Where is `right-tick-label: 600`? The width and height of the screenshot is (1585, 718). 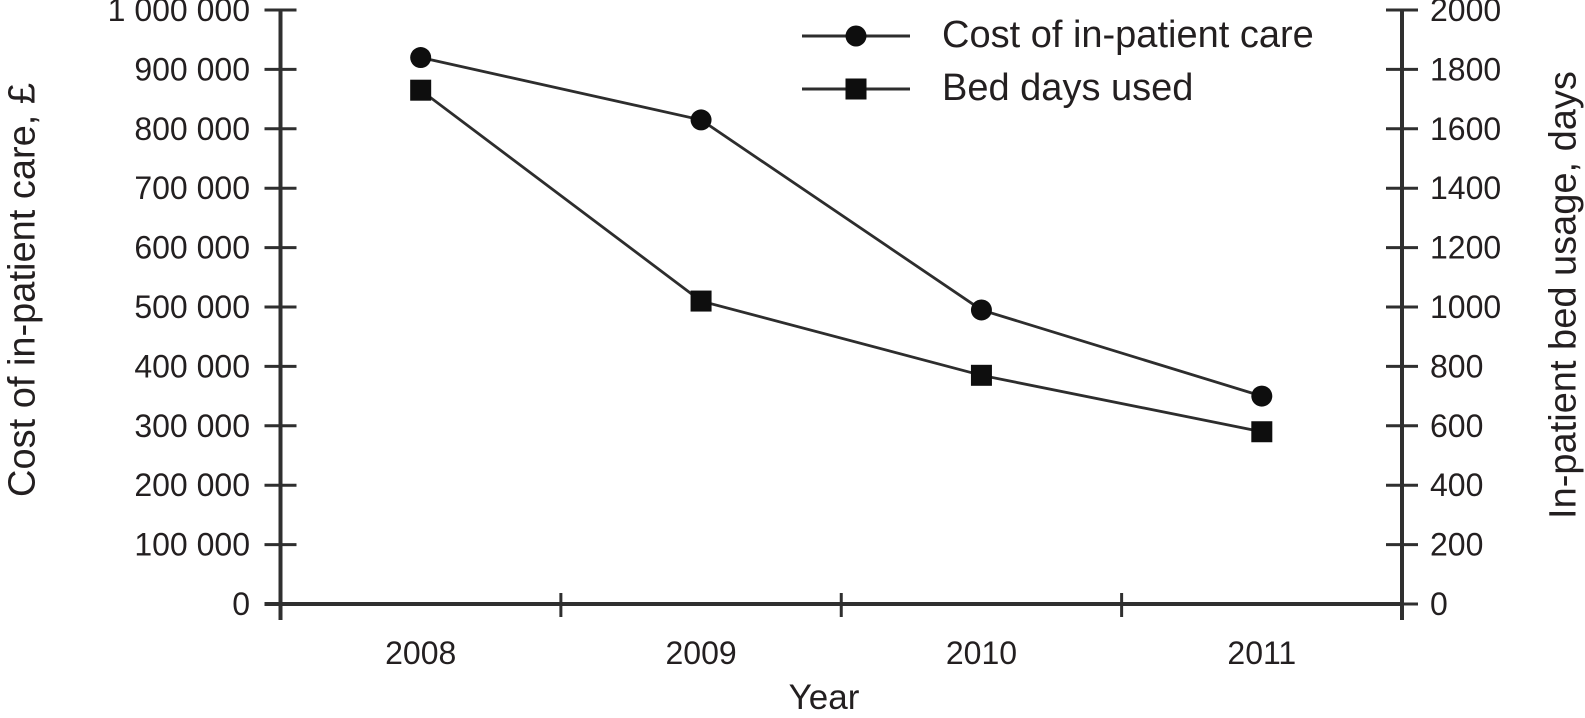 right-tick-label: 600 is located at coordinates (1456, 426).